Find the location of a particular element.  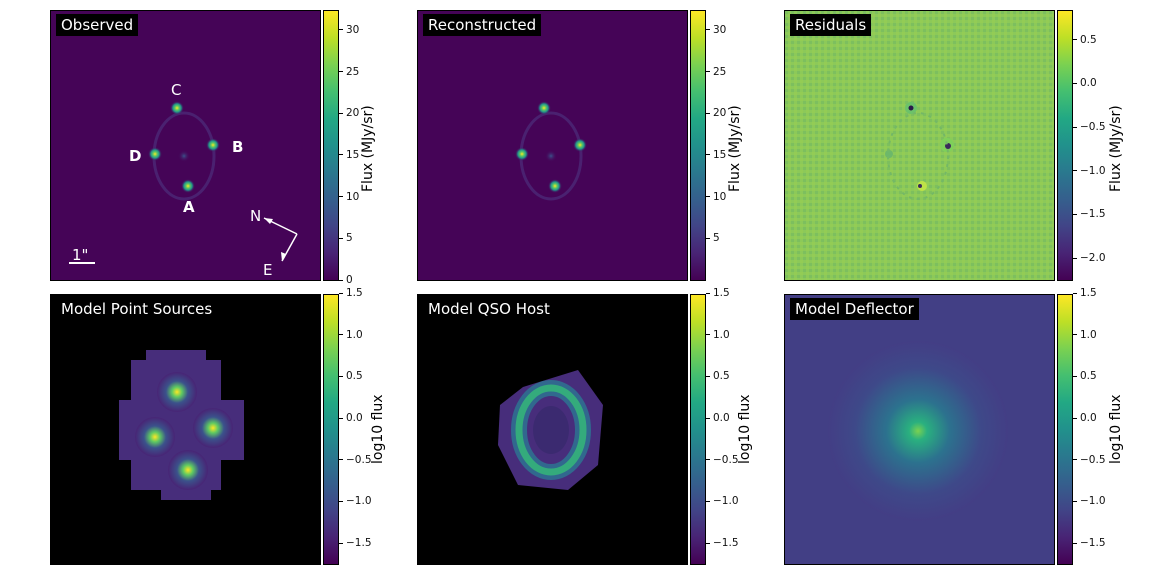

reconstructed-image: Reconstructed is located at coordinates (552, 145).